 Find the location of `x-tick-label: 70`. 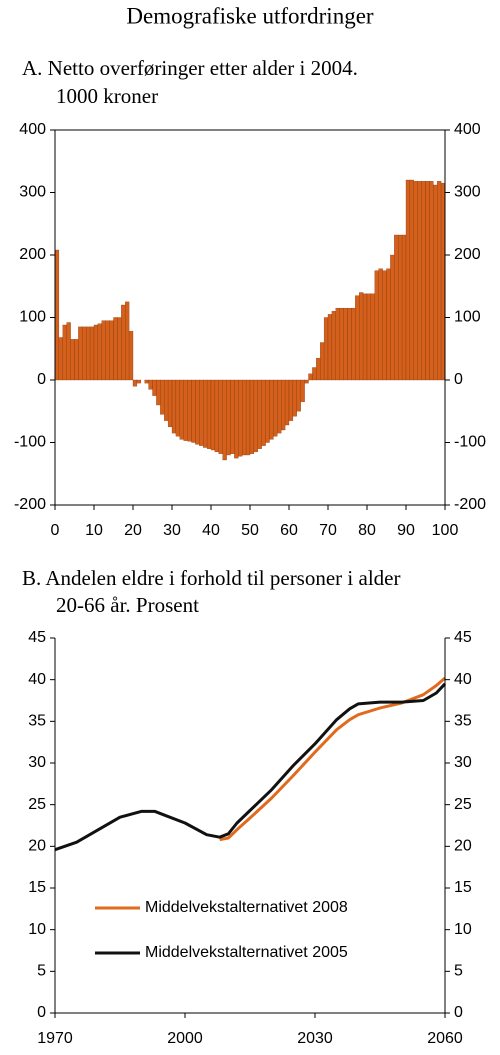

x-tick-label: 70 is located at coordinates (328, 530).